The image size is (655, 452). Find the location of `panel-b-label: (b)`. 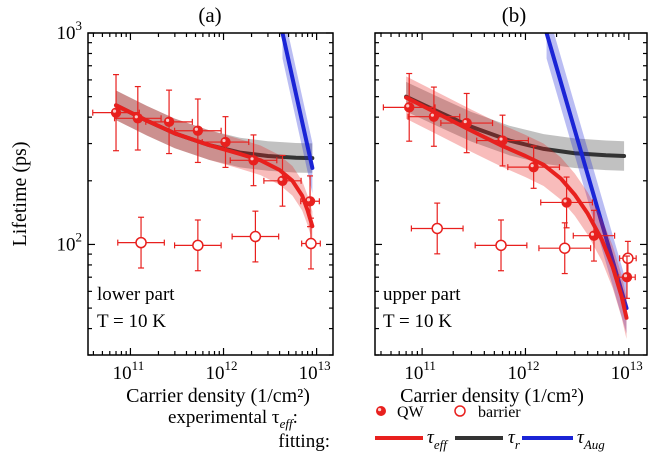

panel-b-label: (b) is located at coordinates (514, 15).